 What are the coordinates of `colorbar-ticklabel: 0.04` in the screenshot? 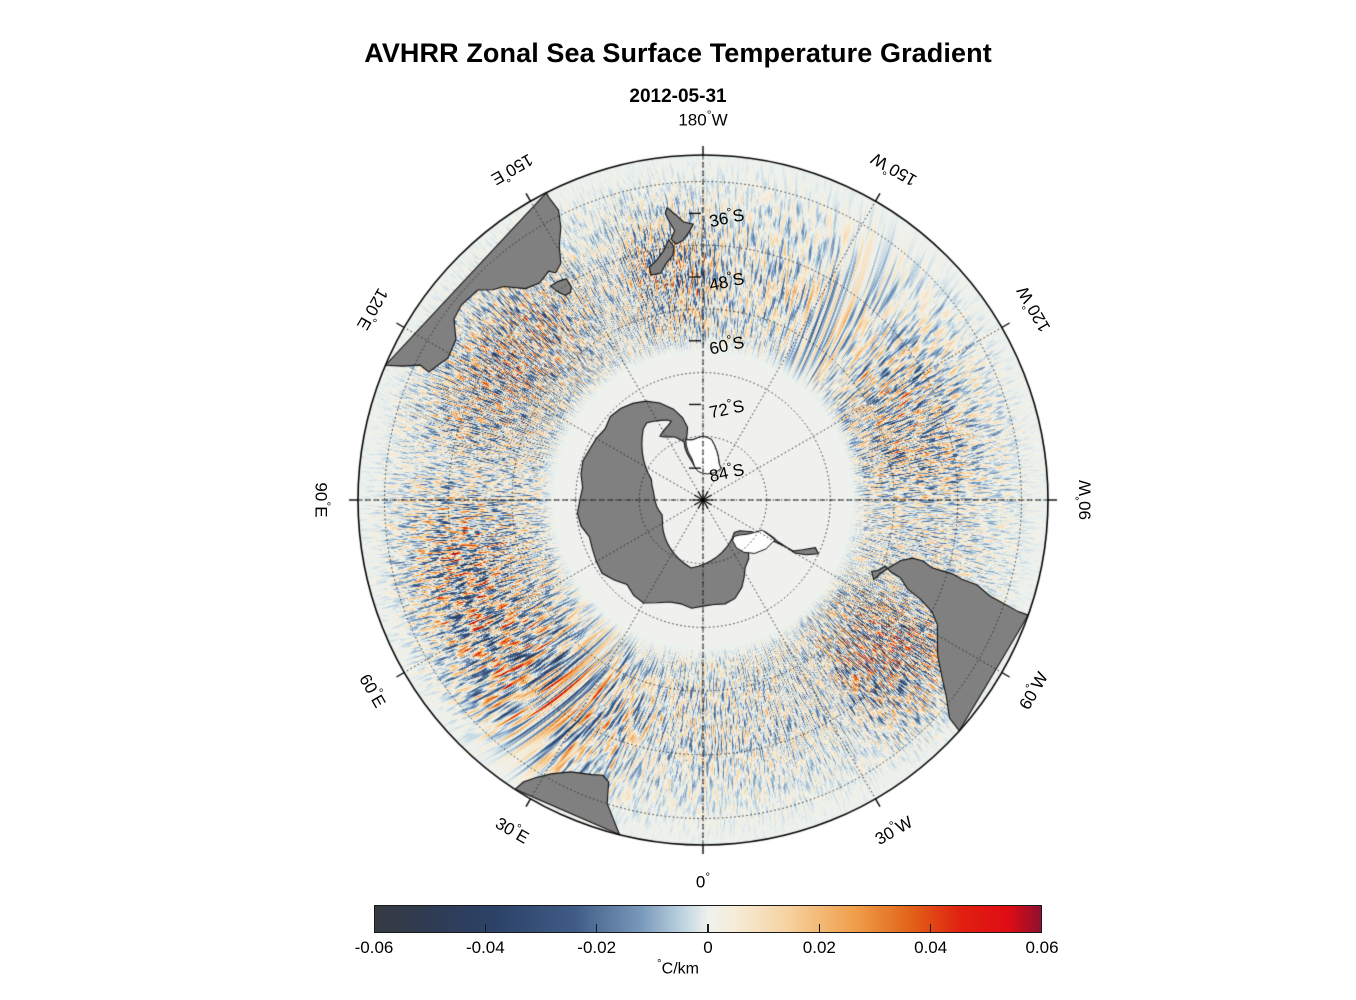 It's located at (931, 947).